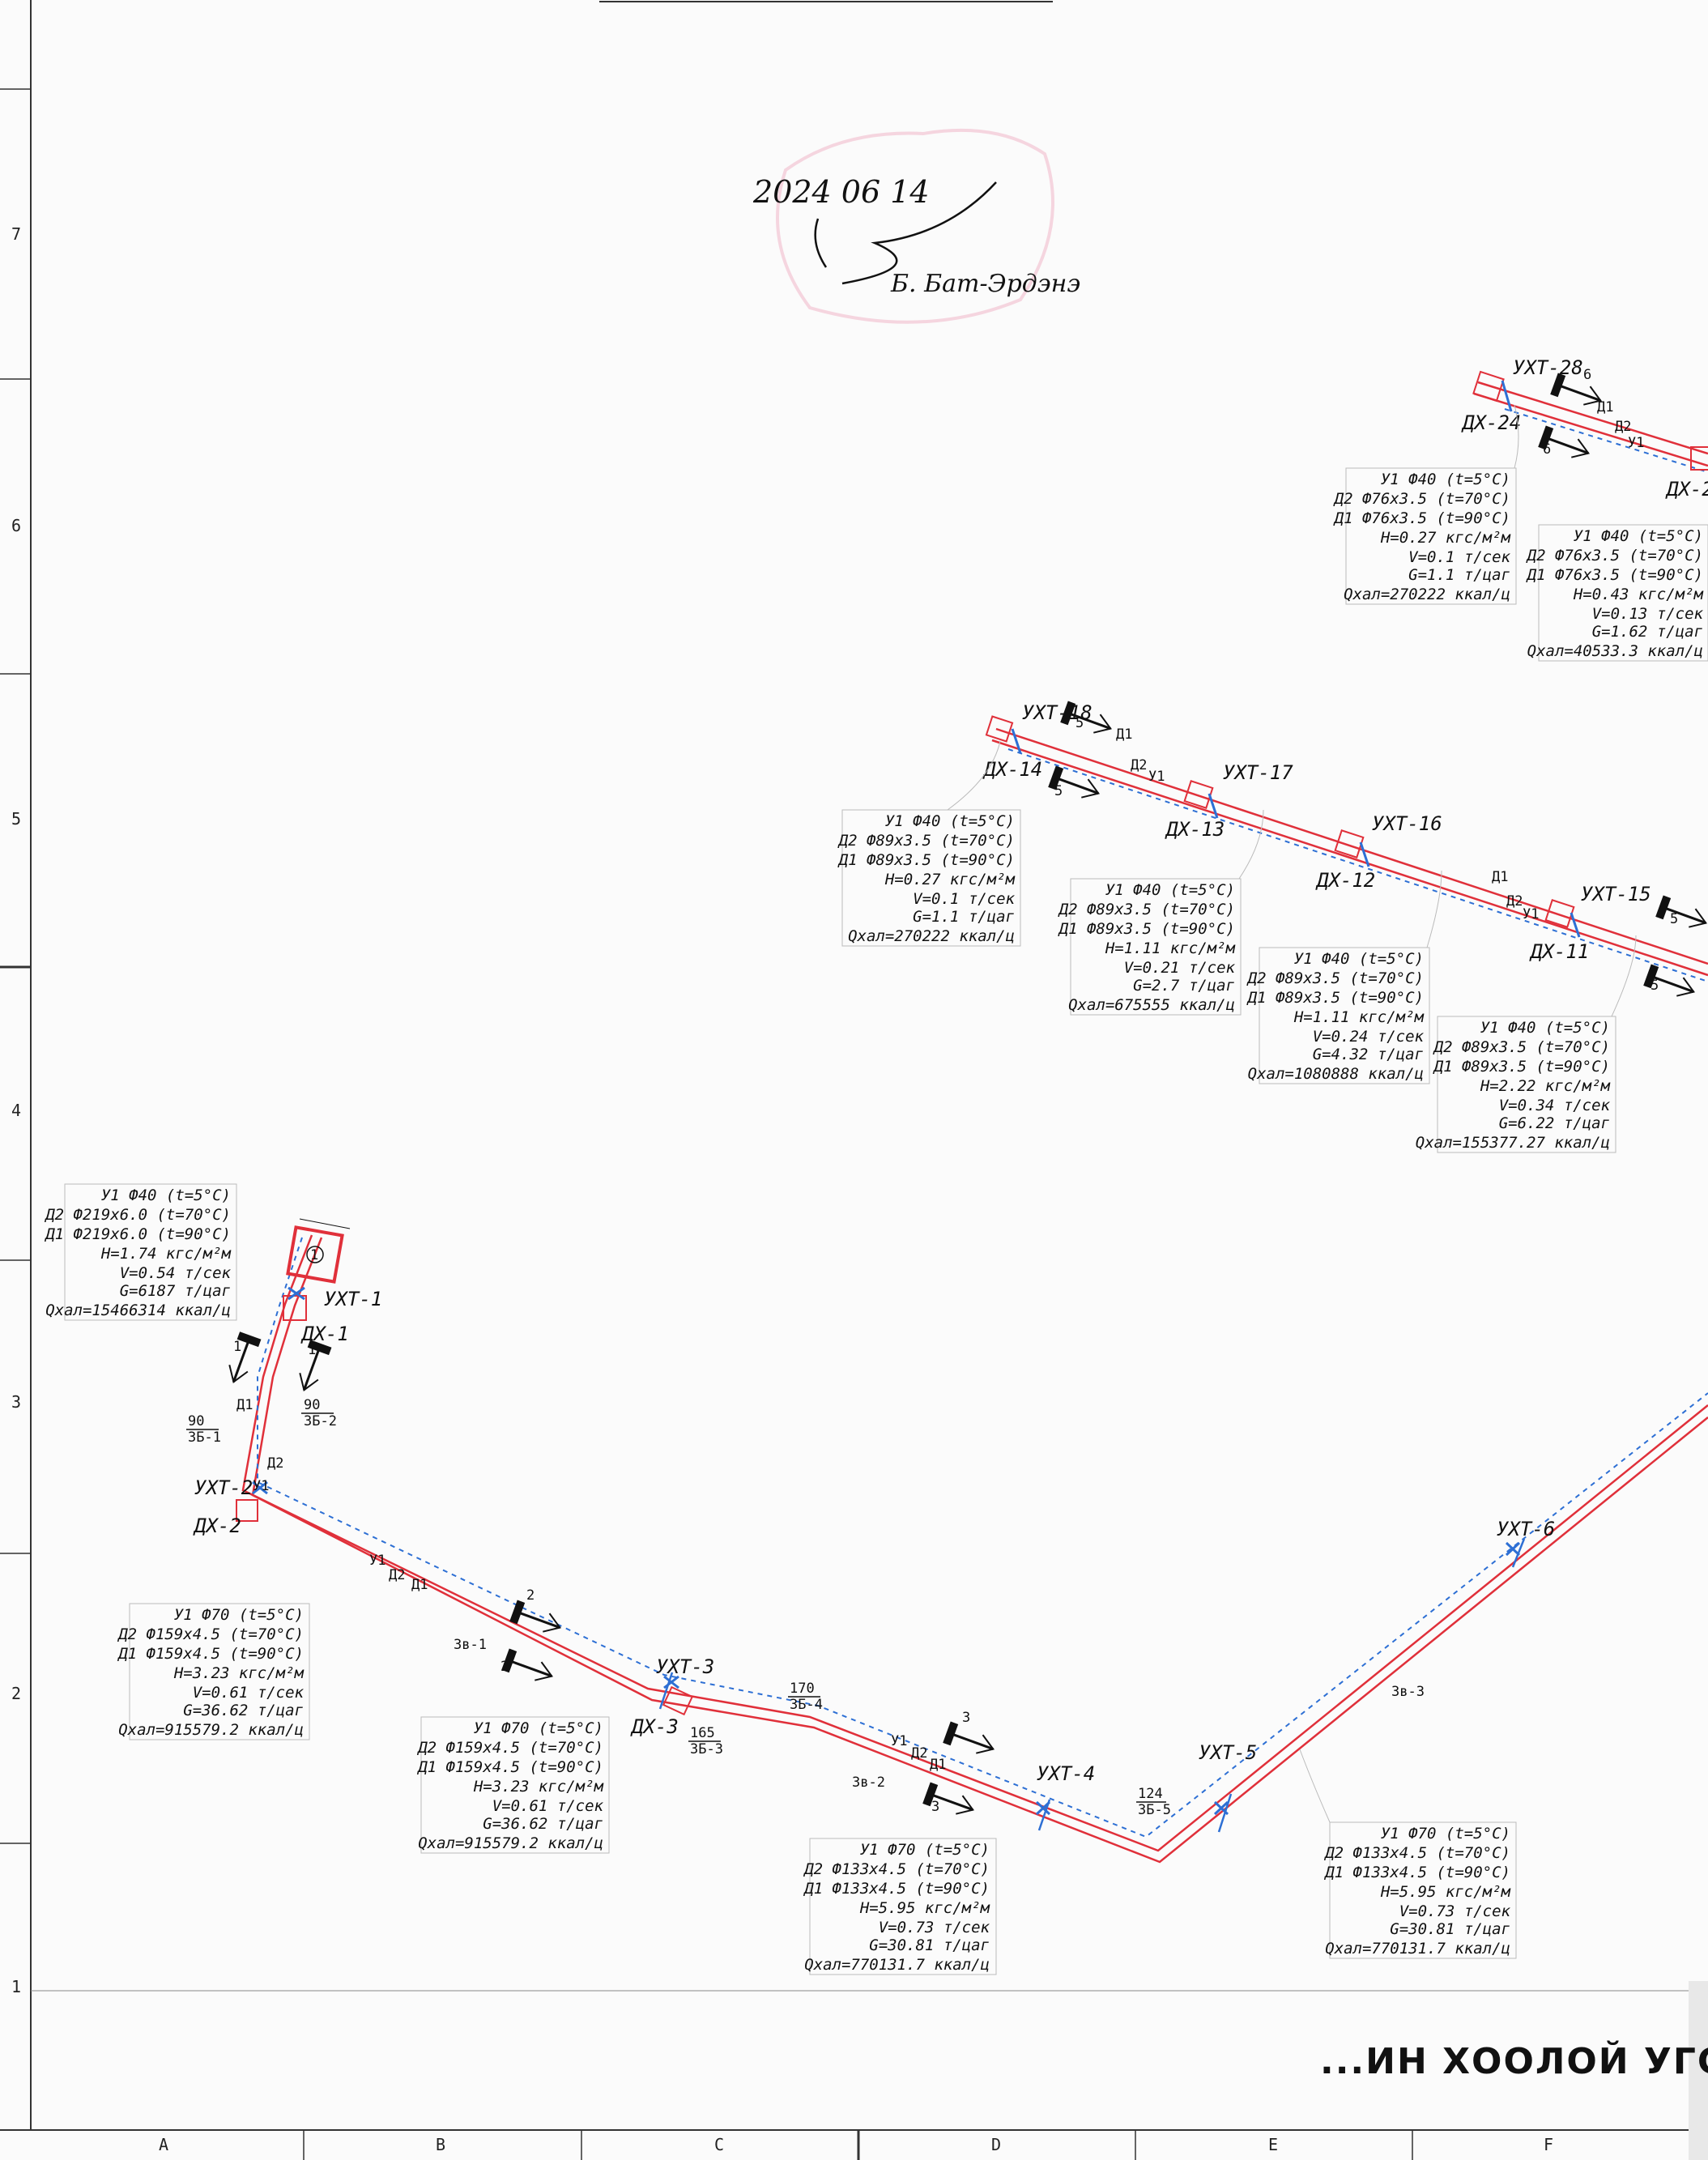  I want to click on row-label-4: 4, so click(16, 1110).